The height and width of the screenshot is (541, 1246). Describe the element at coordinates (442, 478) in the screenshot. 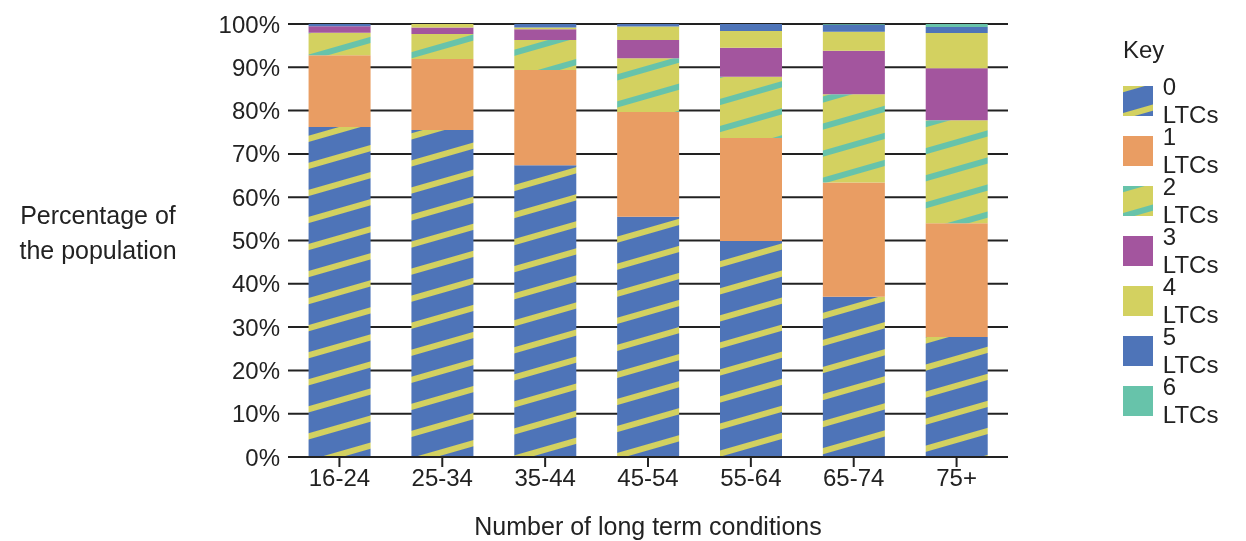

I see `x-tick-label: 25-34` at that location.